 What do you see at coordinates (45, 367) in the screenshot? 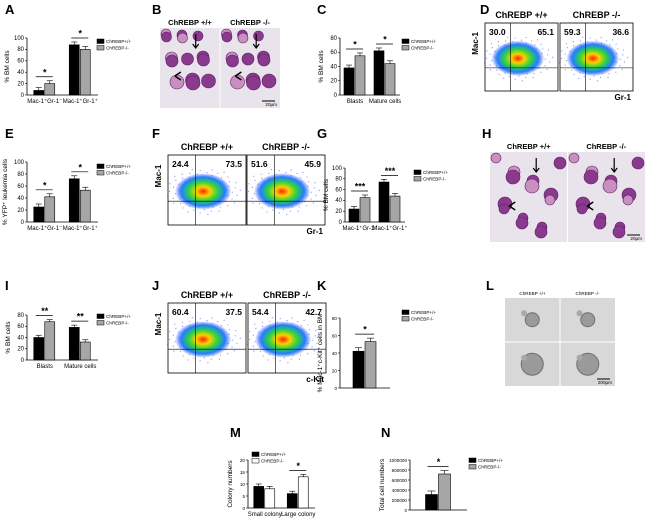
I see `category-label: Blasts` at bounding box center [45, 367].